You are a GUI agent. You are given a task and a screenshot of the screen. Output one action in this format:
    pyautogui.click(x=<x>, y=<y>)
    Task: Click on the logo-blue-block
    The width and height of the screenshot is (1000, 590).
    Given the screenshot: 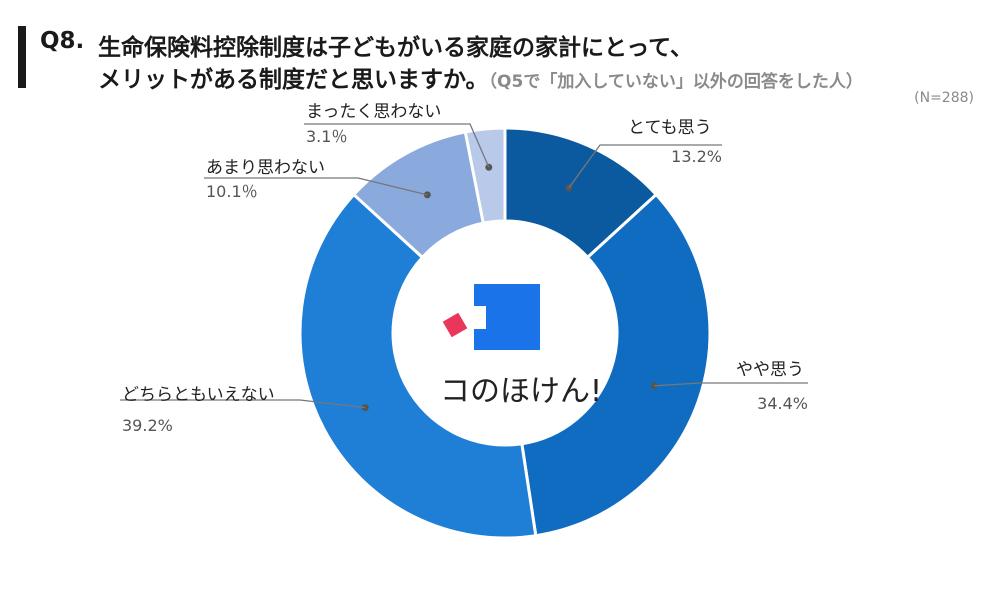 What is the action you would take?
    pyautogui.click(x=507, y=317)
    